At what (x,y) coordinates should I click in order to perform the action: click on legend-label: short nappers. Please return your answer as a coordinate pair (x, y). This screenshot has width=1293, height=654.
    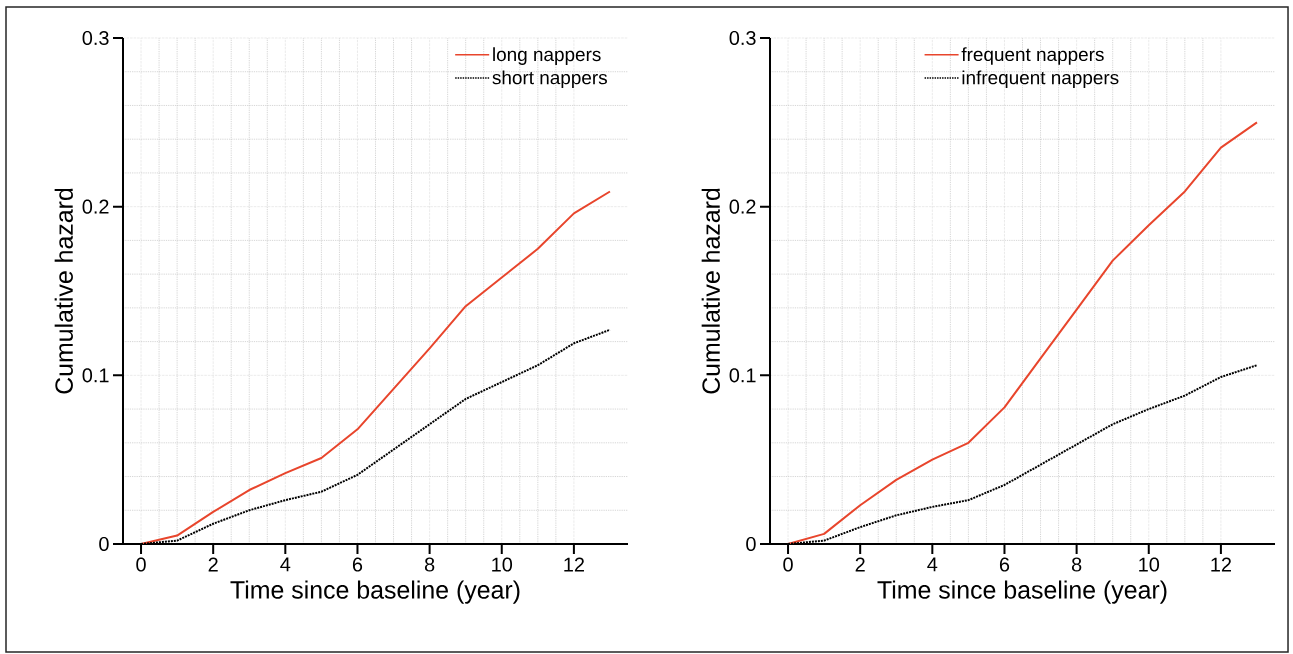
    Looking at the image, I should click on (549, 79).